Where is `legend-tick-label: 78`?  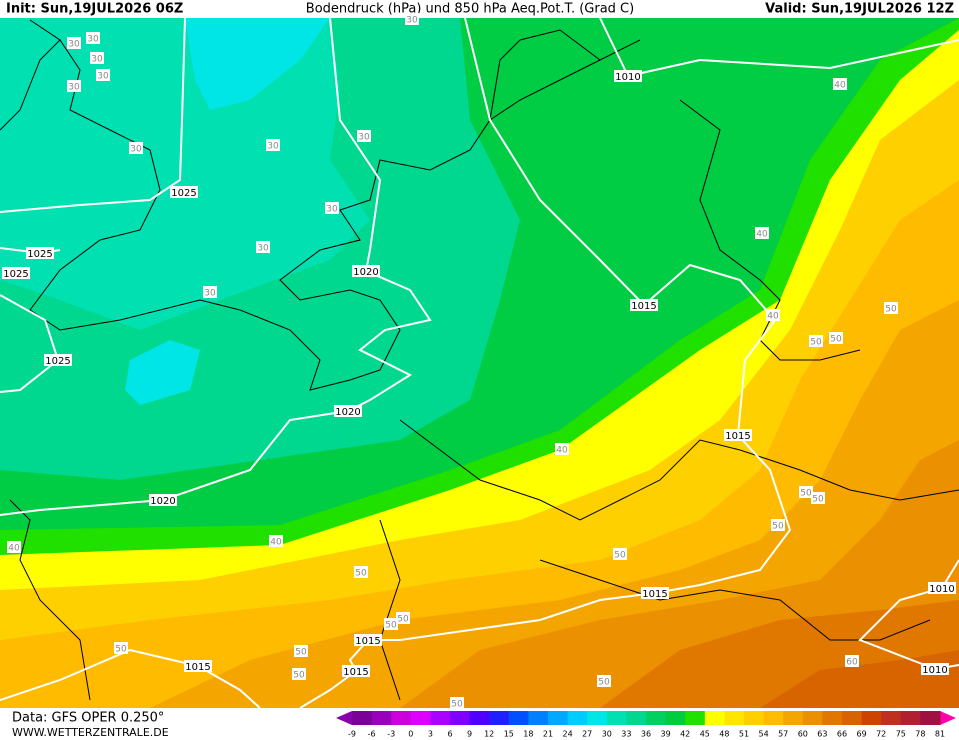 legend-tick-label: 78 is located at coordinates (920, 734).